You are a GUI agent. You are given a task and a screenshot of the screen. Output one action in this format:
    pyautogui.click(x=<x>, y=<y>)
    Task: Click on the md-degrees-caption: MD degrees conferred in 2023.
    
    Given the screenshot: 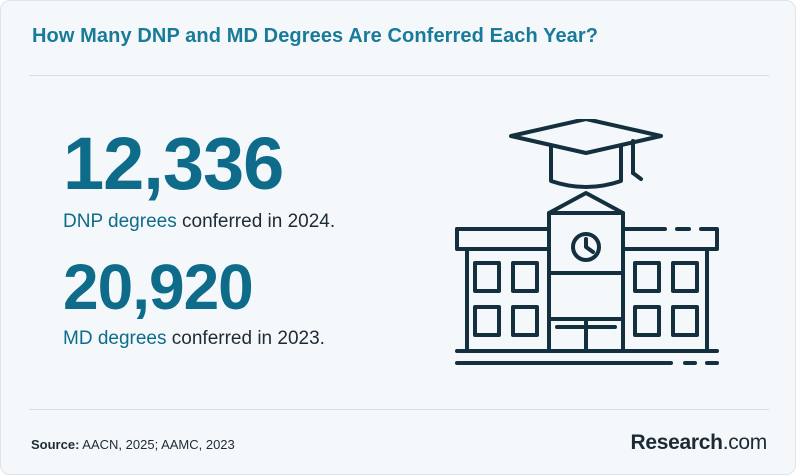 What is the action you would take?
    pyautogui.click(x=194, y=339)
    